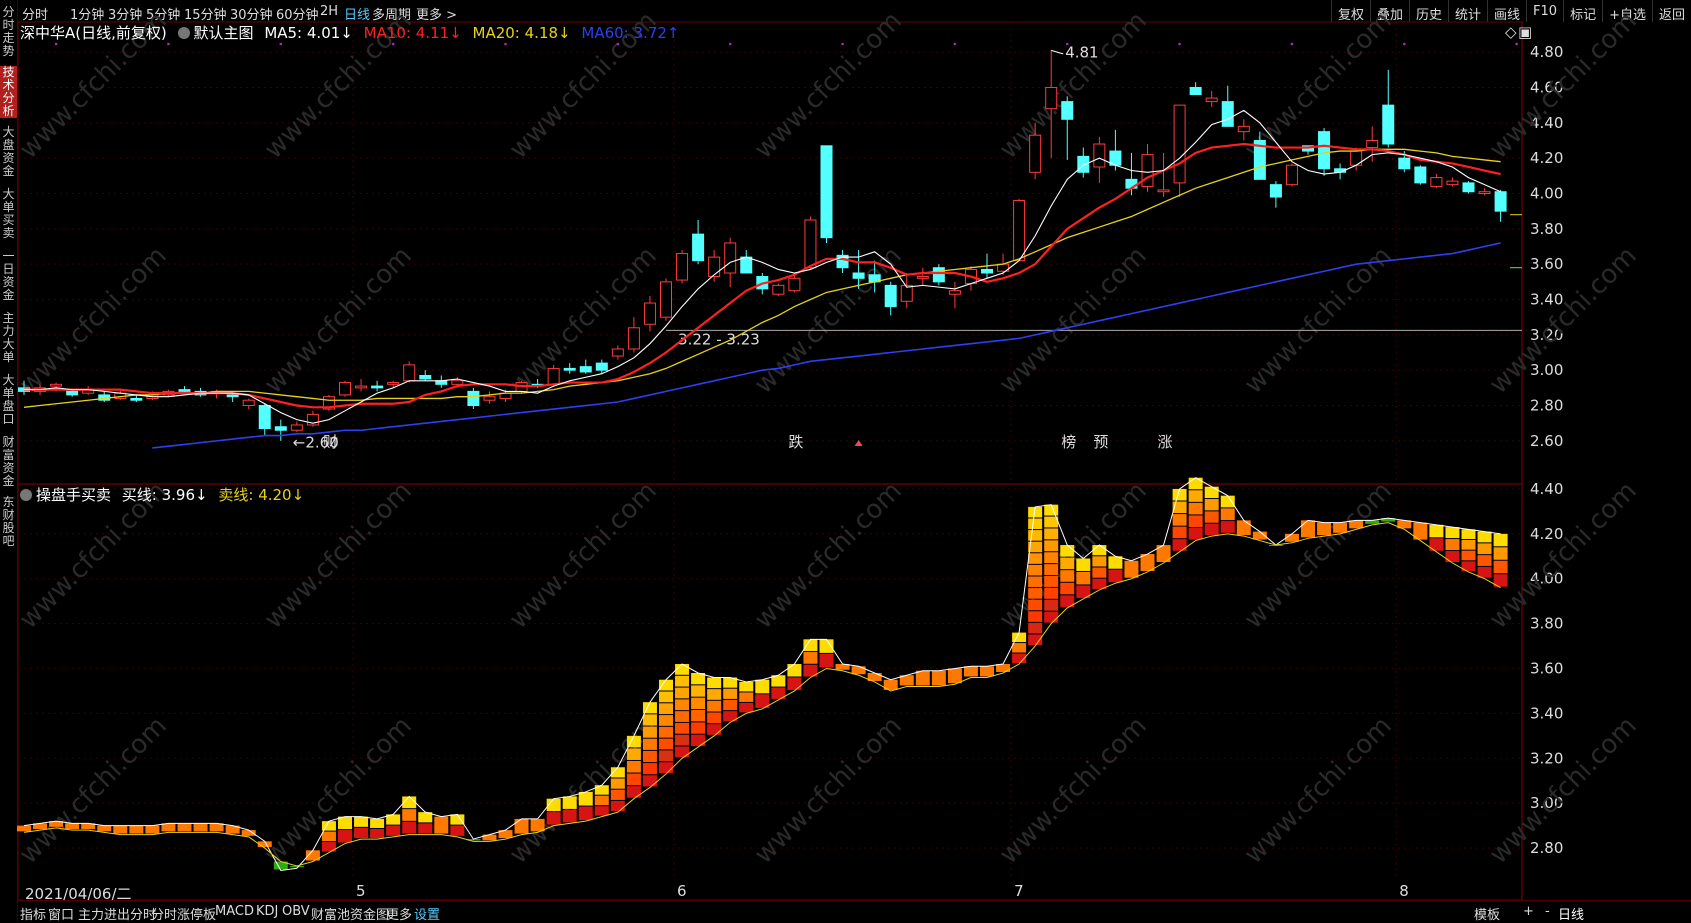  What do you see at coordinates (117, 915) in the screenshot?
I see `indicator-tab-2: 主力进出分时` at bounding box center [117, 915].